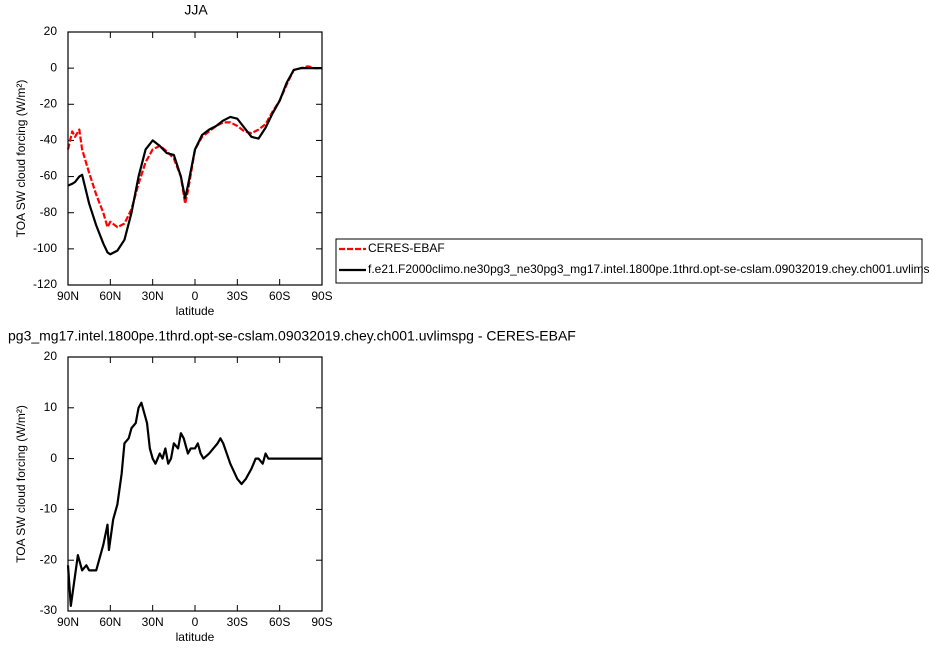 The height and width of the screenshot is (657, 929). Describe the element at coordinates (49, 610) in the screenshot. I see `y-tick-label: -30` at that location.